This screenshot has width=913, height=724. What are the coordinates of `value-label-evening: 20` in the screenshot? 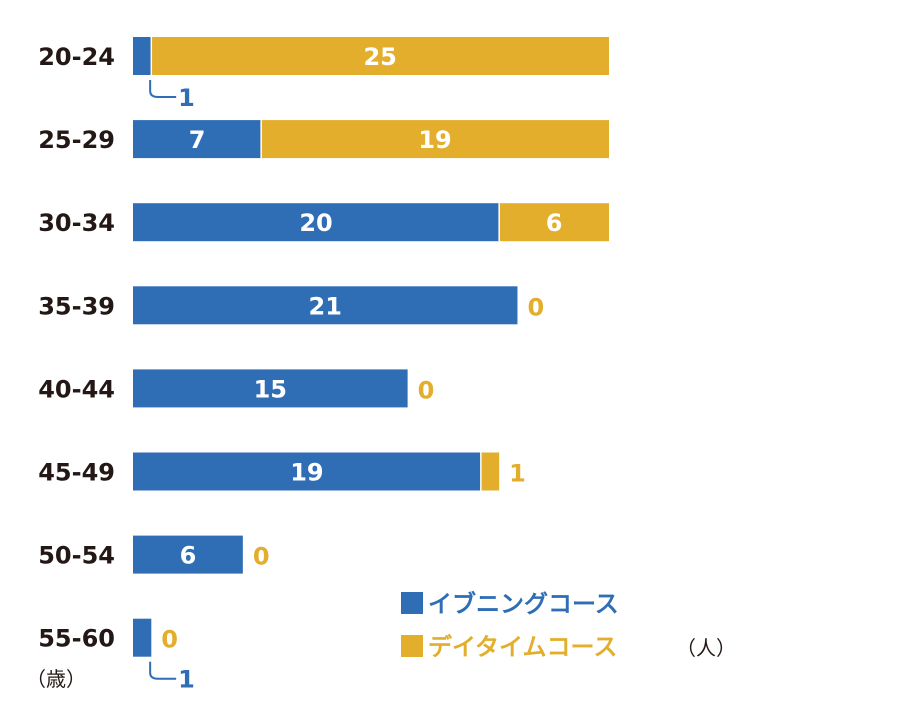 It's located at (315, 223).